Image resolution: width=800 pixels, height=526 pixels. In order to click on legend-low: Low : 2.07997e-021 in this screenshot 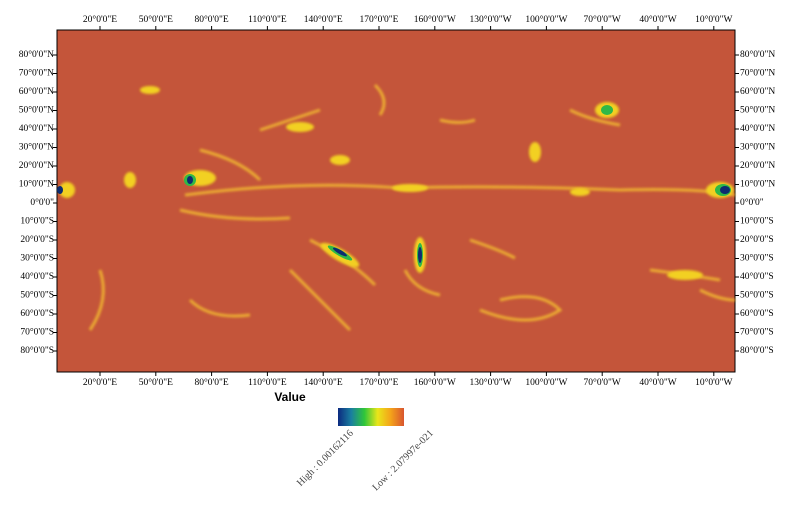, I will do `click(402, 460)`.